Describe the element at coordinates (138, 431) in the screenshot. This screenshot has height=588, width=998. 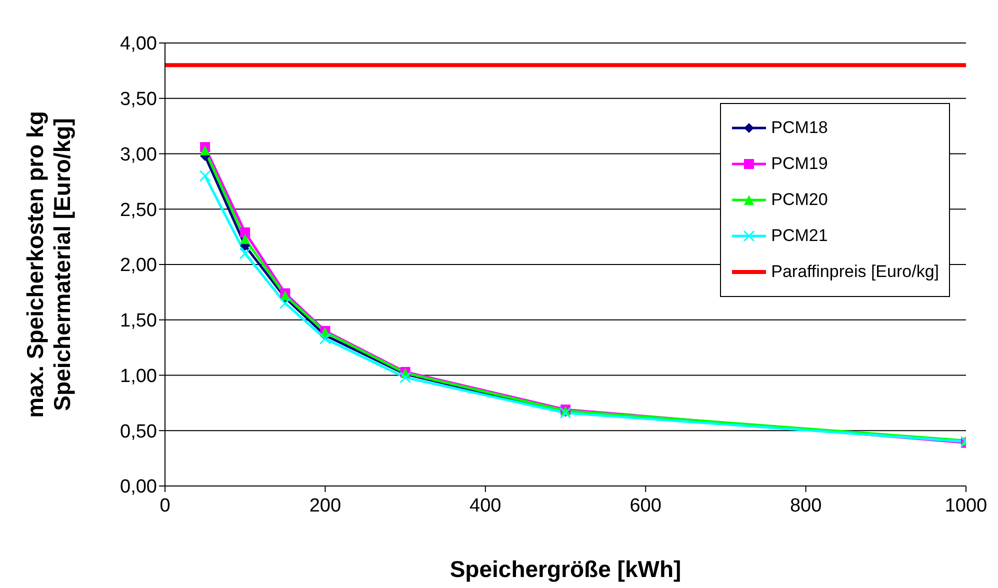
I see `y-tick-label: 0,50` at that location.